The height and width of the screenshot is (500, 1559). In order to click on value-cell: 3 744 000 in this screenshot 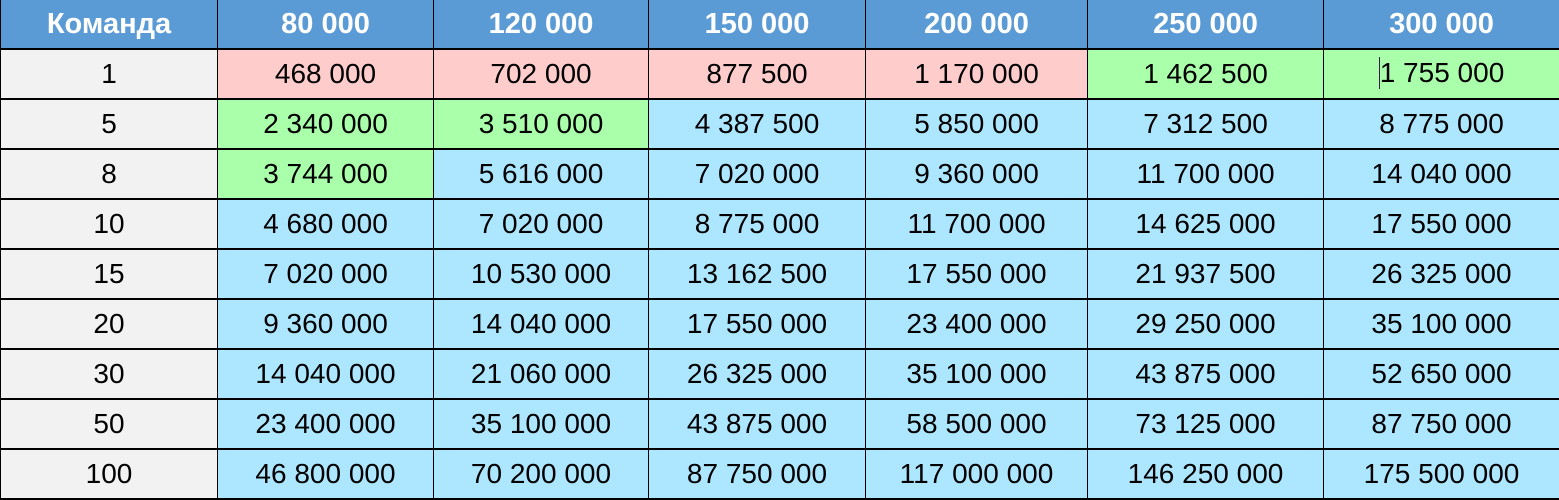, I will do `click(325, 174)`.